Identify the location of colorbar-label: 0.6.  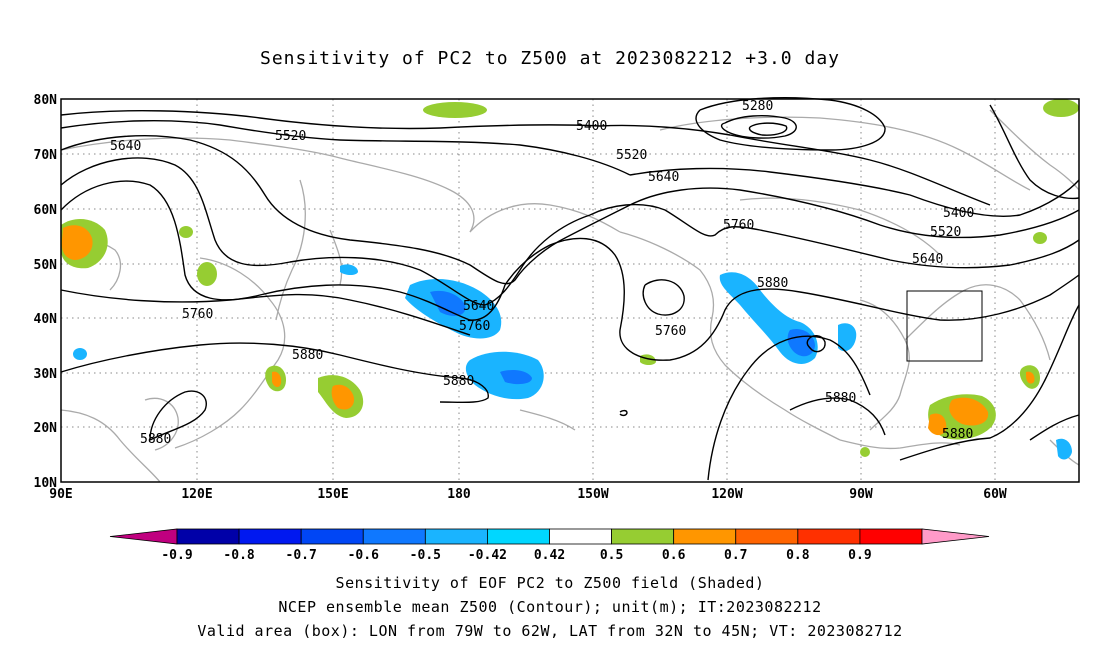
(674, 555).